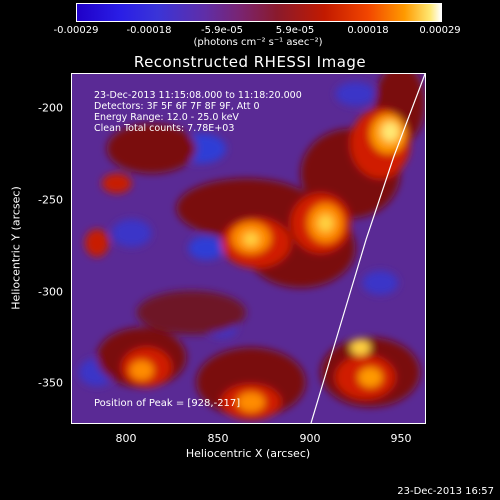 The image size is (500, 500). What do you see at coordinates (259, 12) in the screenshot?
I see `colorbar` at bounding box center [259, 12].